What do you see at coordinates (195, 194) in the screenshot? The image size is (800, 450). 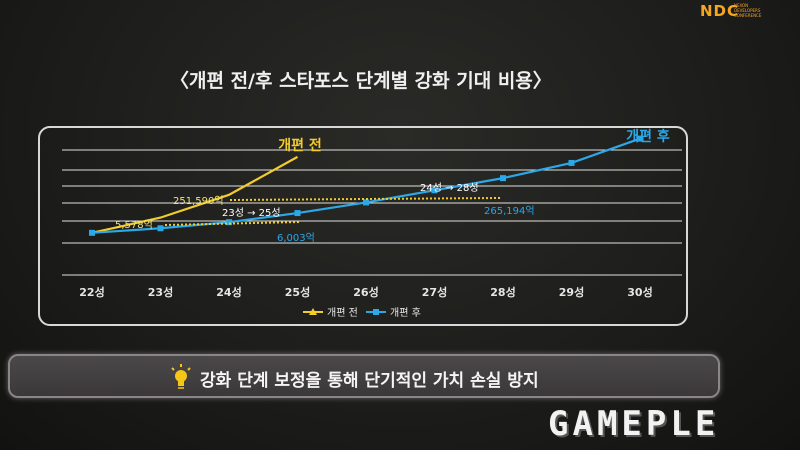 I see `series-line-before` at bounding box center [195, 194].